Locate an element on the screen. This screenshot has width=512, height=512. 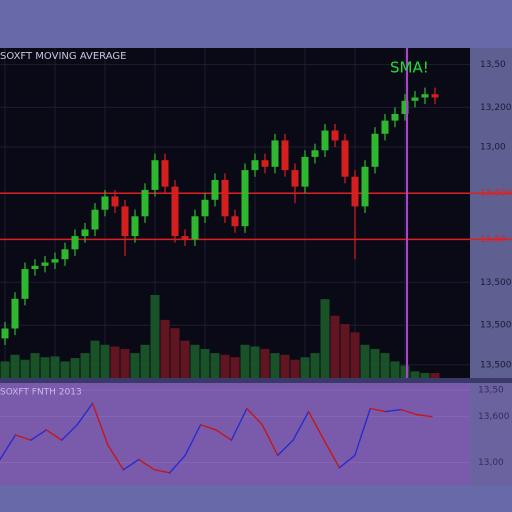
y-tick-label: 13,200 is located at coordinates (496, 108).